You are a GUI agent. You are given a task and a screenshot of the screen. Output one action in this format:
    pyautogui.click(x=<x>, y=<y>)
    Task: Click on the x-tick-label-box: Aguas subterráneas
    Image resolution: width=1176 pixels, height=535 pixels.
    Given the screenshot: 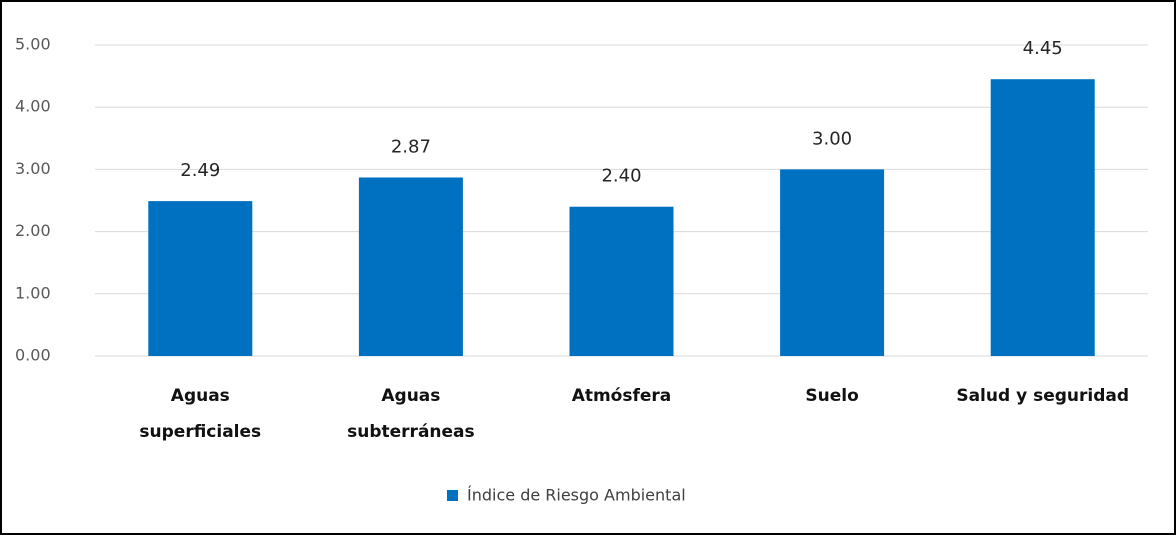 What is the action you would take?
    pyautogui.click(x=411, y=414)
    